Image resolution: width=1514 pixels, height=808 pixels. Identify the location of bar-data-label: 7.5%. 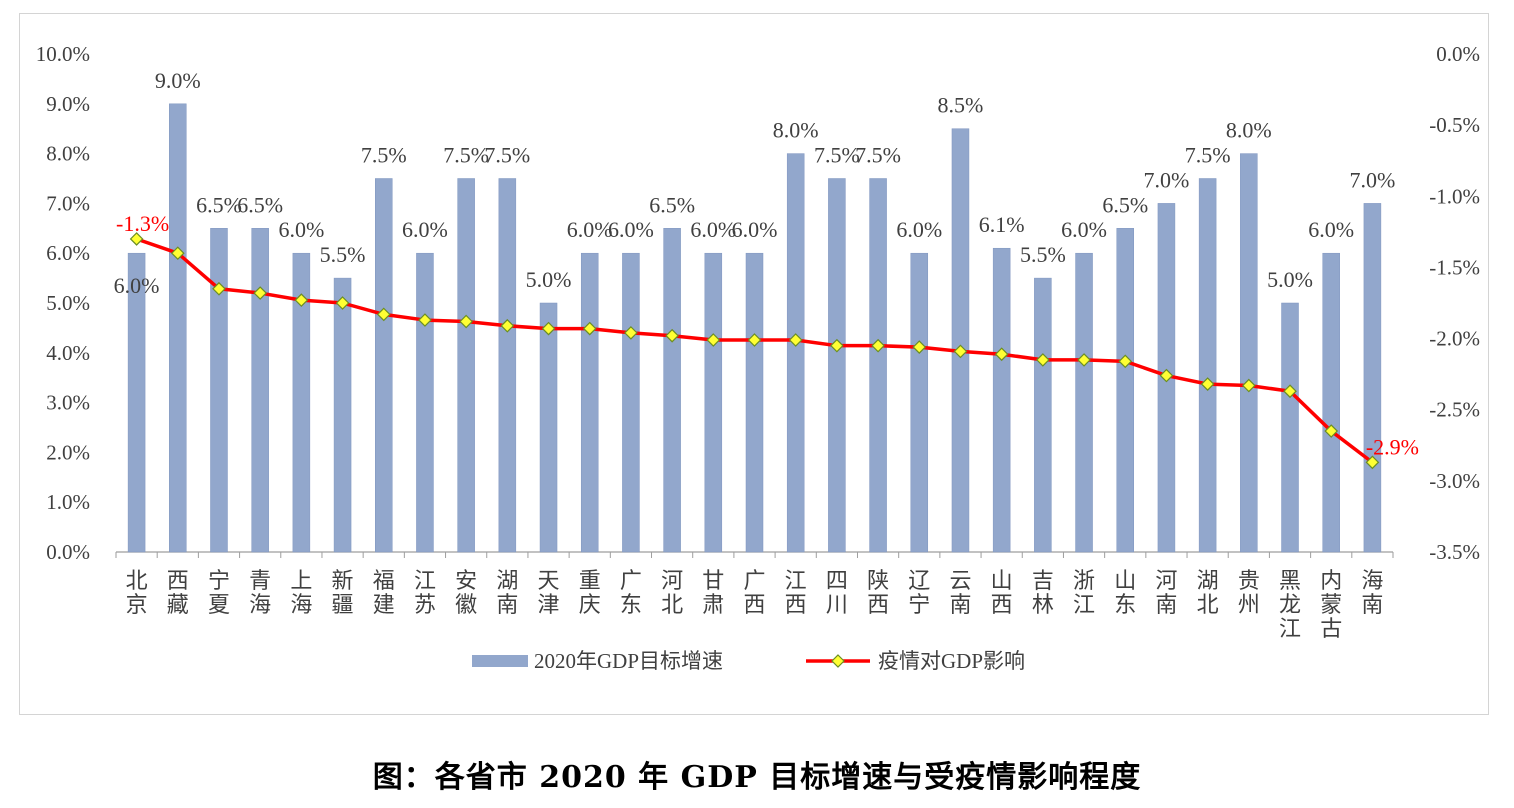
(1208, 155).